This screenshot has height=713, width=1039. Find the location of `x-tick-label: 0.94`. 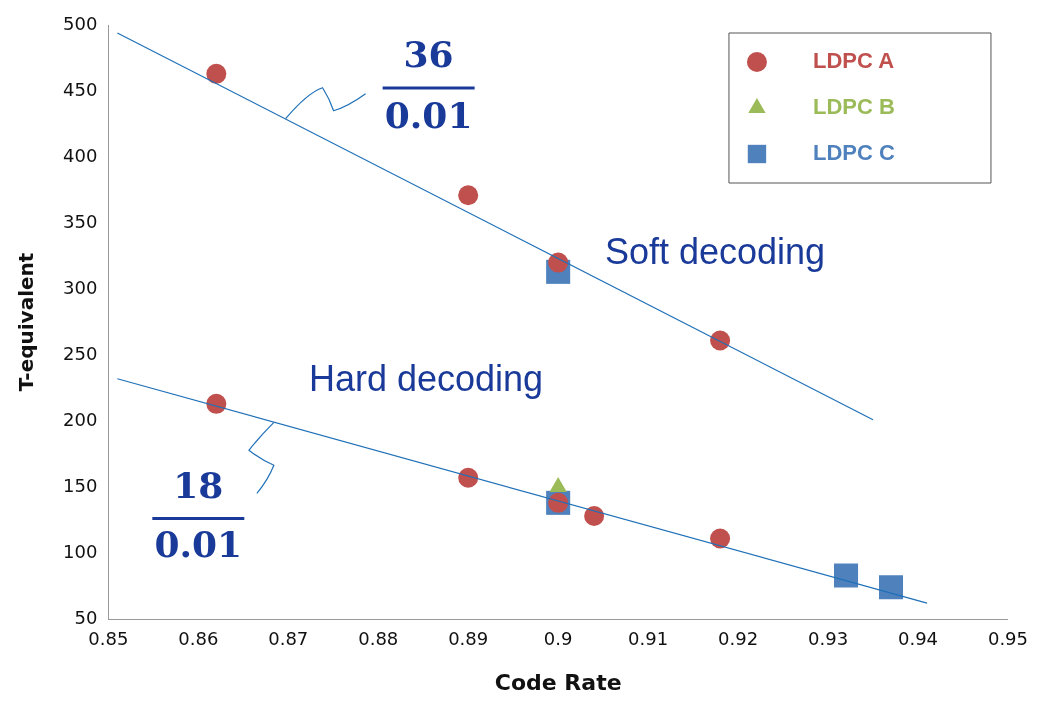

x-tick-label: 0.94 is located at coordinates (918, 639).